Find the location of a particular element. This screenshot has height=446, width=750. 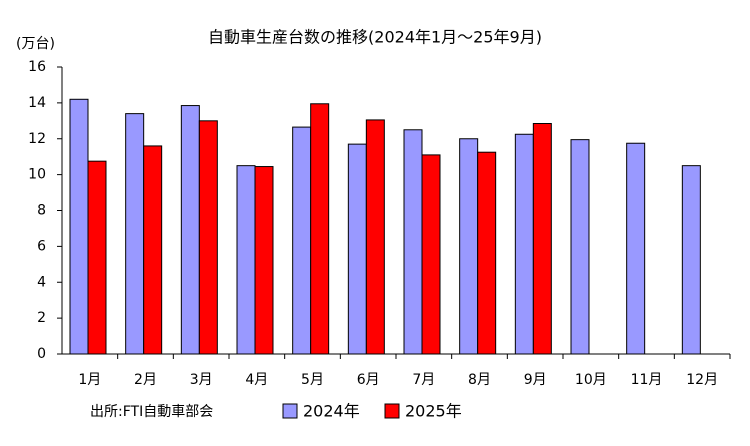

x-tick-label: 4月 is located at coordinates (256, 380).